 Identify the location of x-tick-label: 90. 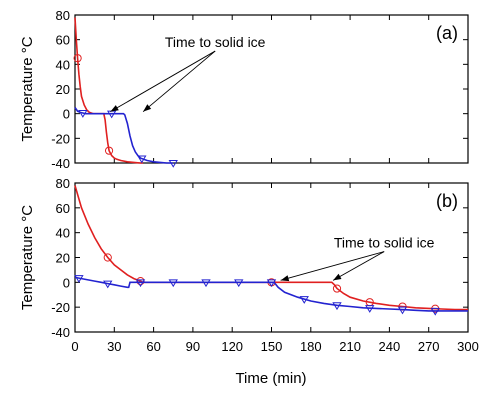
(193, 346).